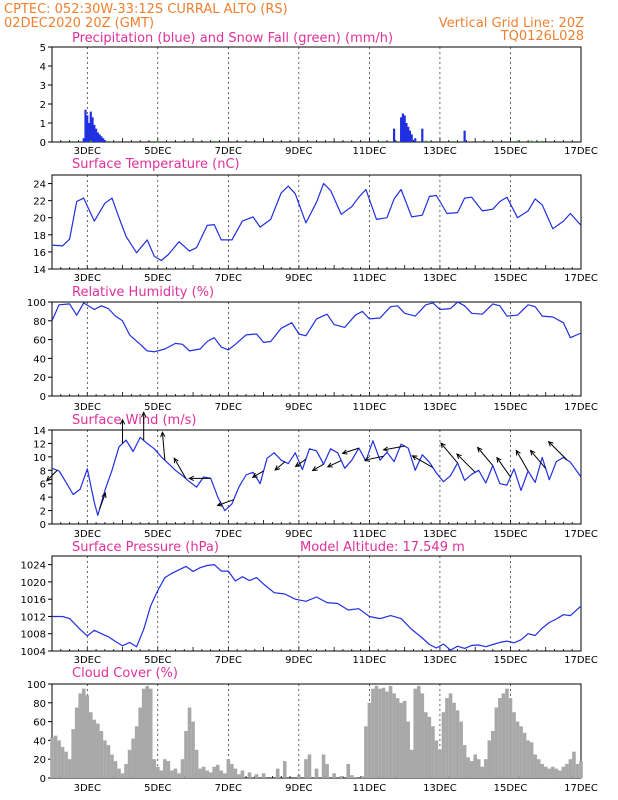 The image size is (618, 800). I want to click on y-tick-label: 80, so click(39, 322).